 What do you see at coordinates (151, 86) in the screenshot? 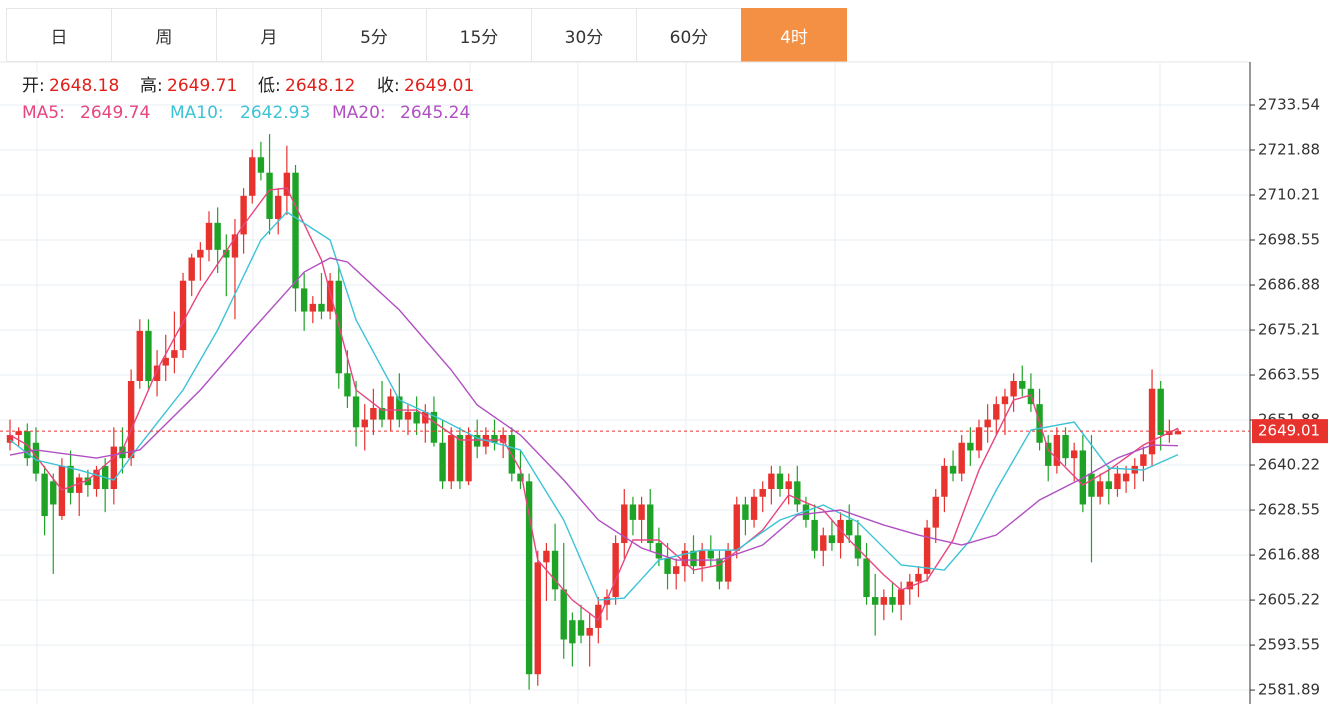
I see `ohlc-label: 高:` at bounding box center [151, 86].